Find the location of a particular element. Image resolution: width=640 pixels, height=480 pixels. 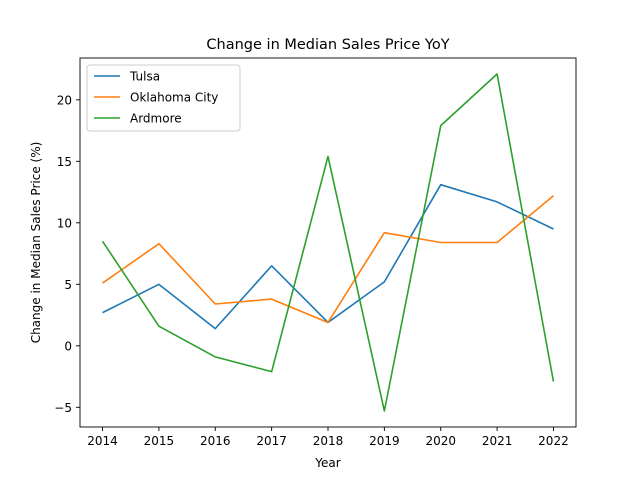

legend-label-ardmore: Ardmore is located at coordinates (156, 119).